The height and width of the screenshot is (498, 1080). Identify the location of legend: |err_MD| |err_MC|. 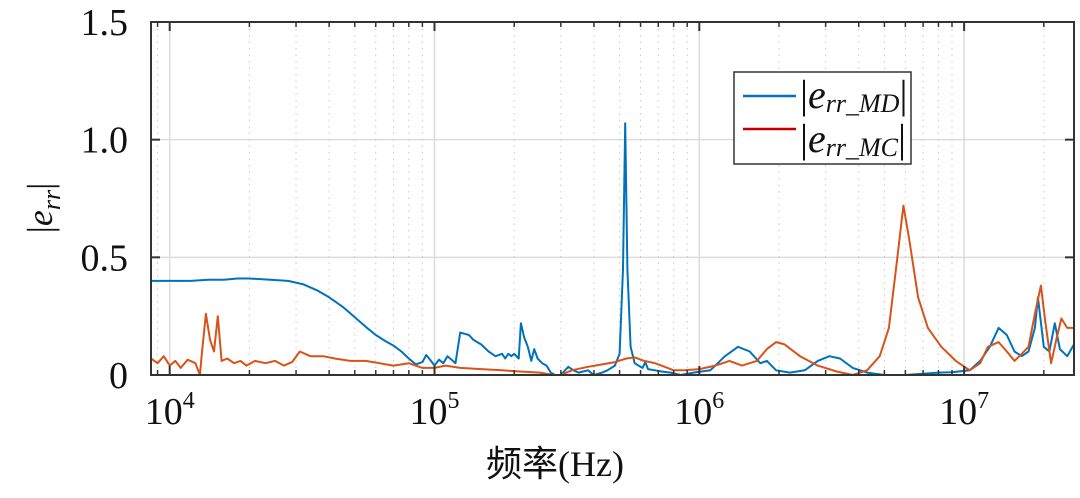
(822, 118).